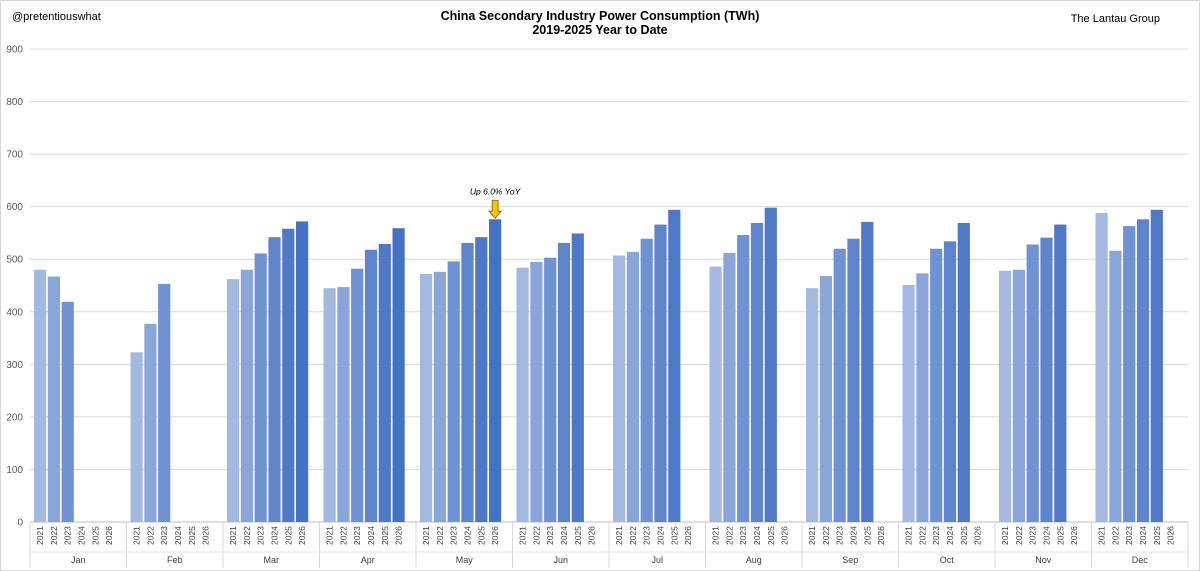 The image size is (1200, 571). I want to click on bar-may-2025, so click(481, 379).